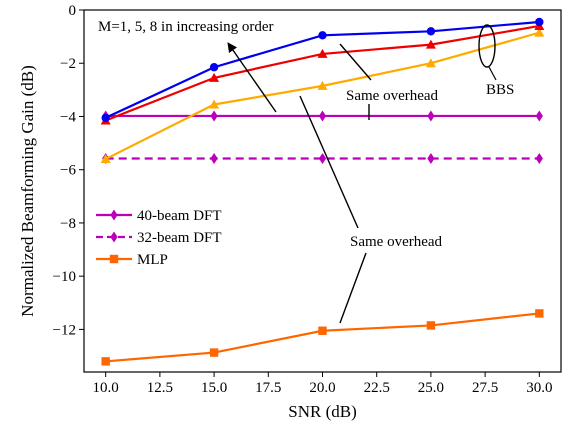  I want to click on annotation-same-overhead-top: Same overhead, so click(392, 96).